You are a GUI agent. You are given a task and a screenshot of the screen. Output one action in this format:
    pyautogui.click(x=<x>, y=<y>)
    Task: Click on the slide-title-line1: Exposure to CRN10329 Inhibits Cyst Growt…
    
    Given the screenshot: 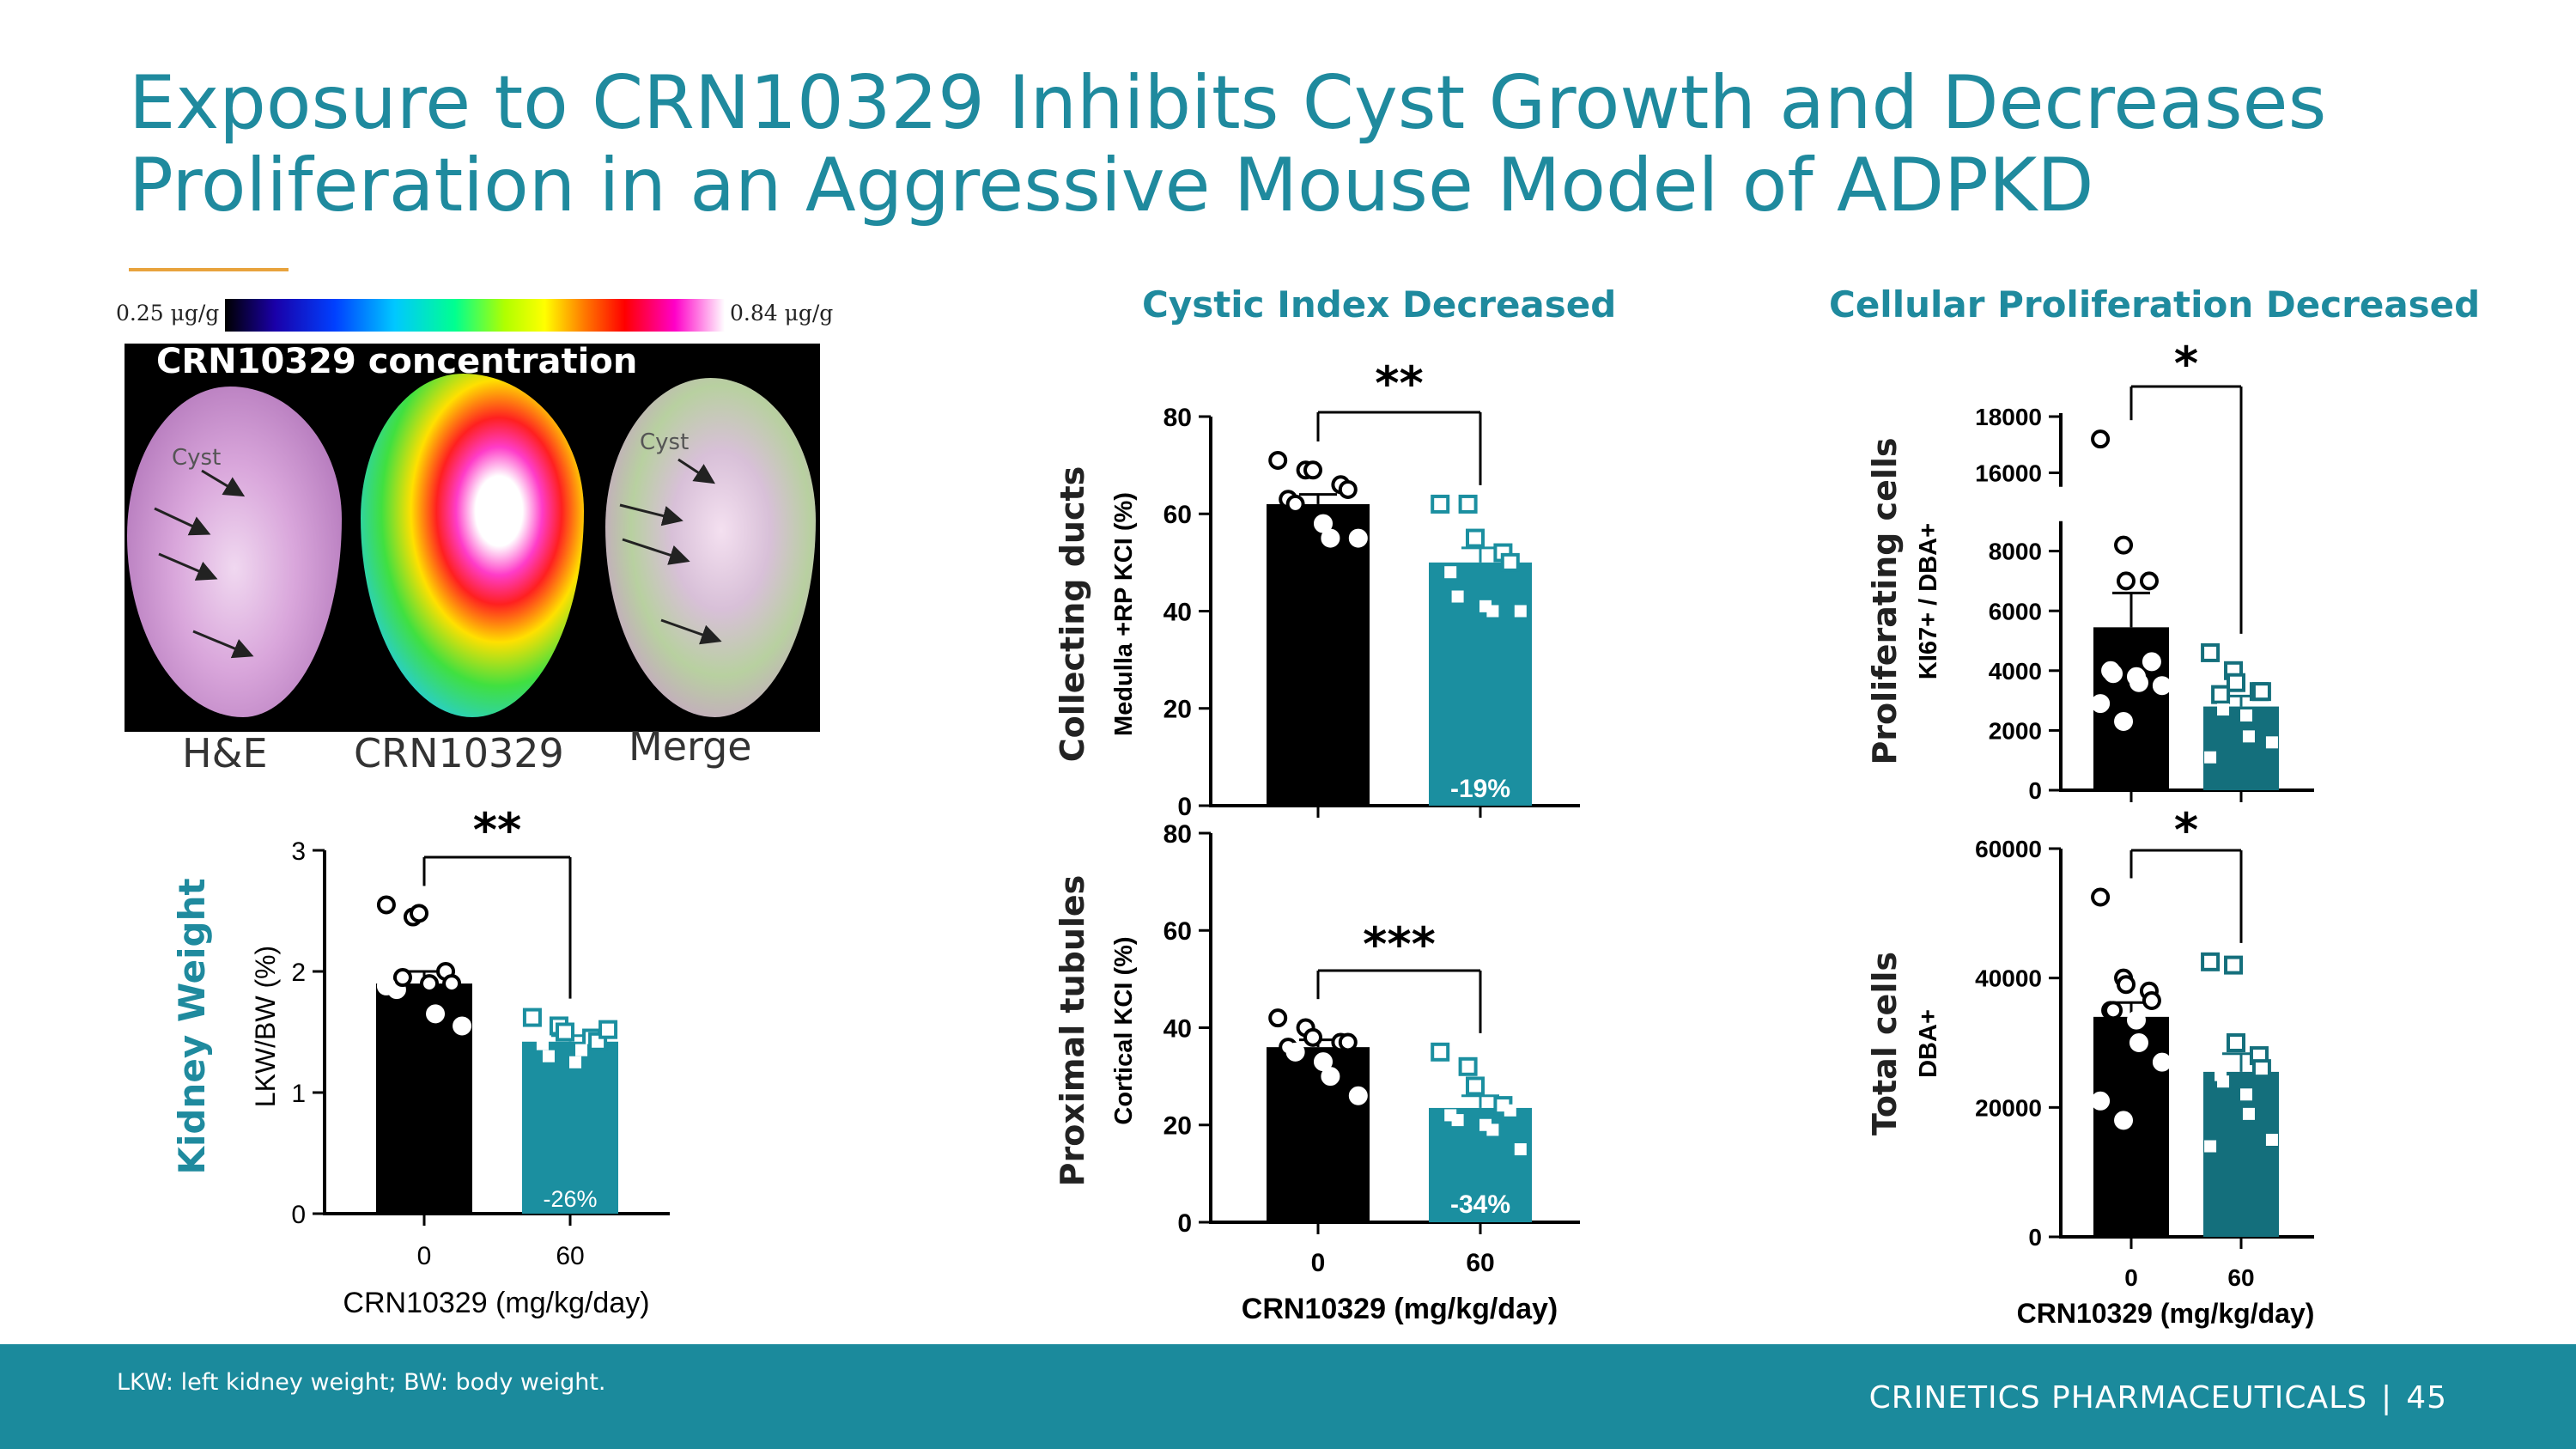 What is the action you would take?
    pyautogui.click(x=1228, y=103)
    